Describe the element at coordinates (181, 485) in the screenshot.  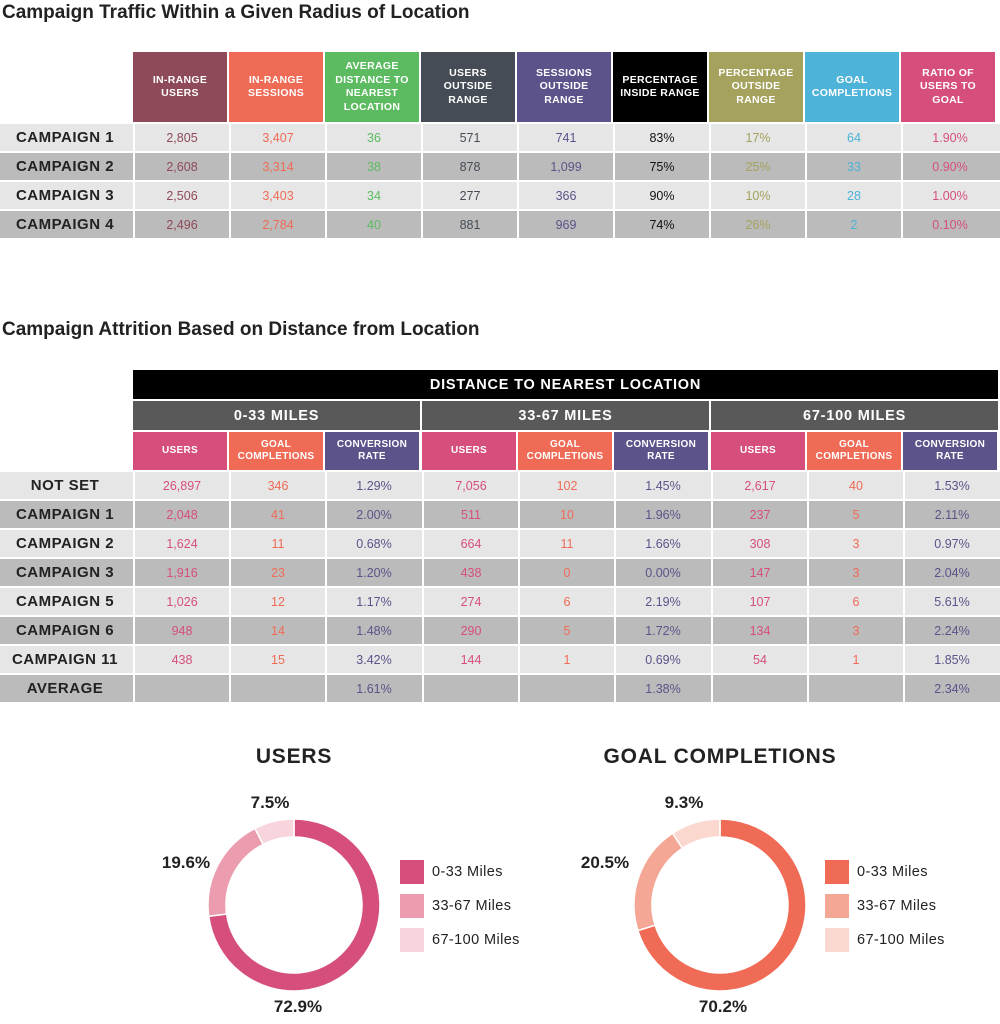
I see `table-cell: 26,897` at that location.